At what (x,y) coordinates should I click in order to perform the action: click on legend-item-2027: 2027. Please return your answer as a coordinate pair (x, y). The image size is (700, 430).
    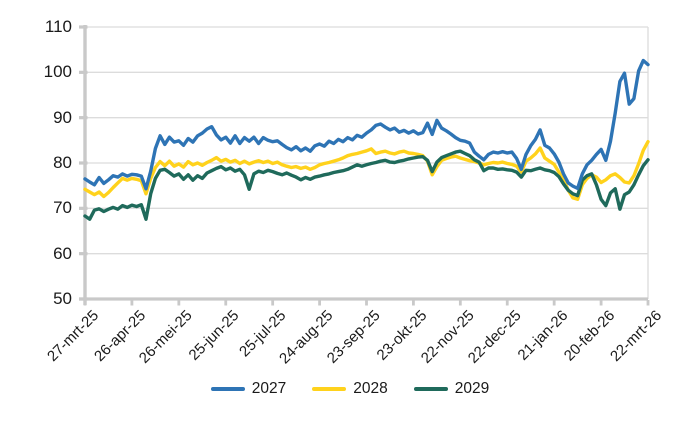
    Looking at the image, I should click on (248, 389).